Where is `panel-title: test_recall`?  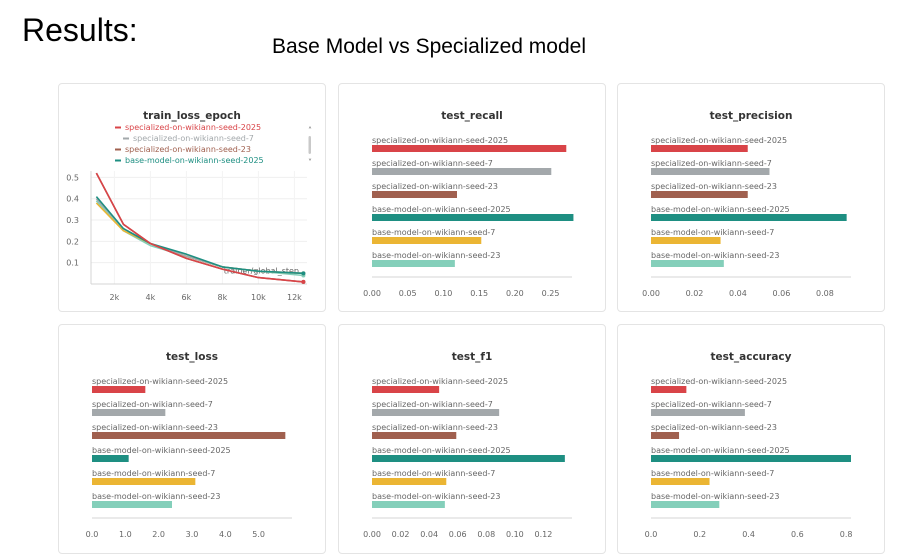
panel-title: test_recall is located at coordinates (472, 116).